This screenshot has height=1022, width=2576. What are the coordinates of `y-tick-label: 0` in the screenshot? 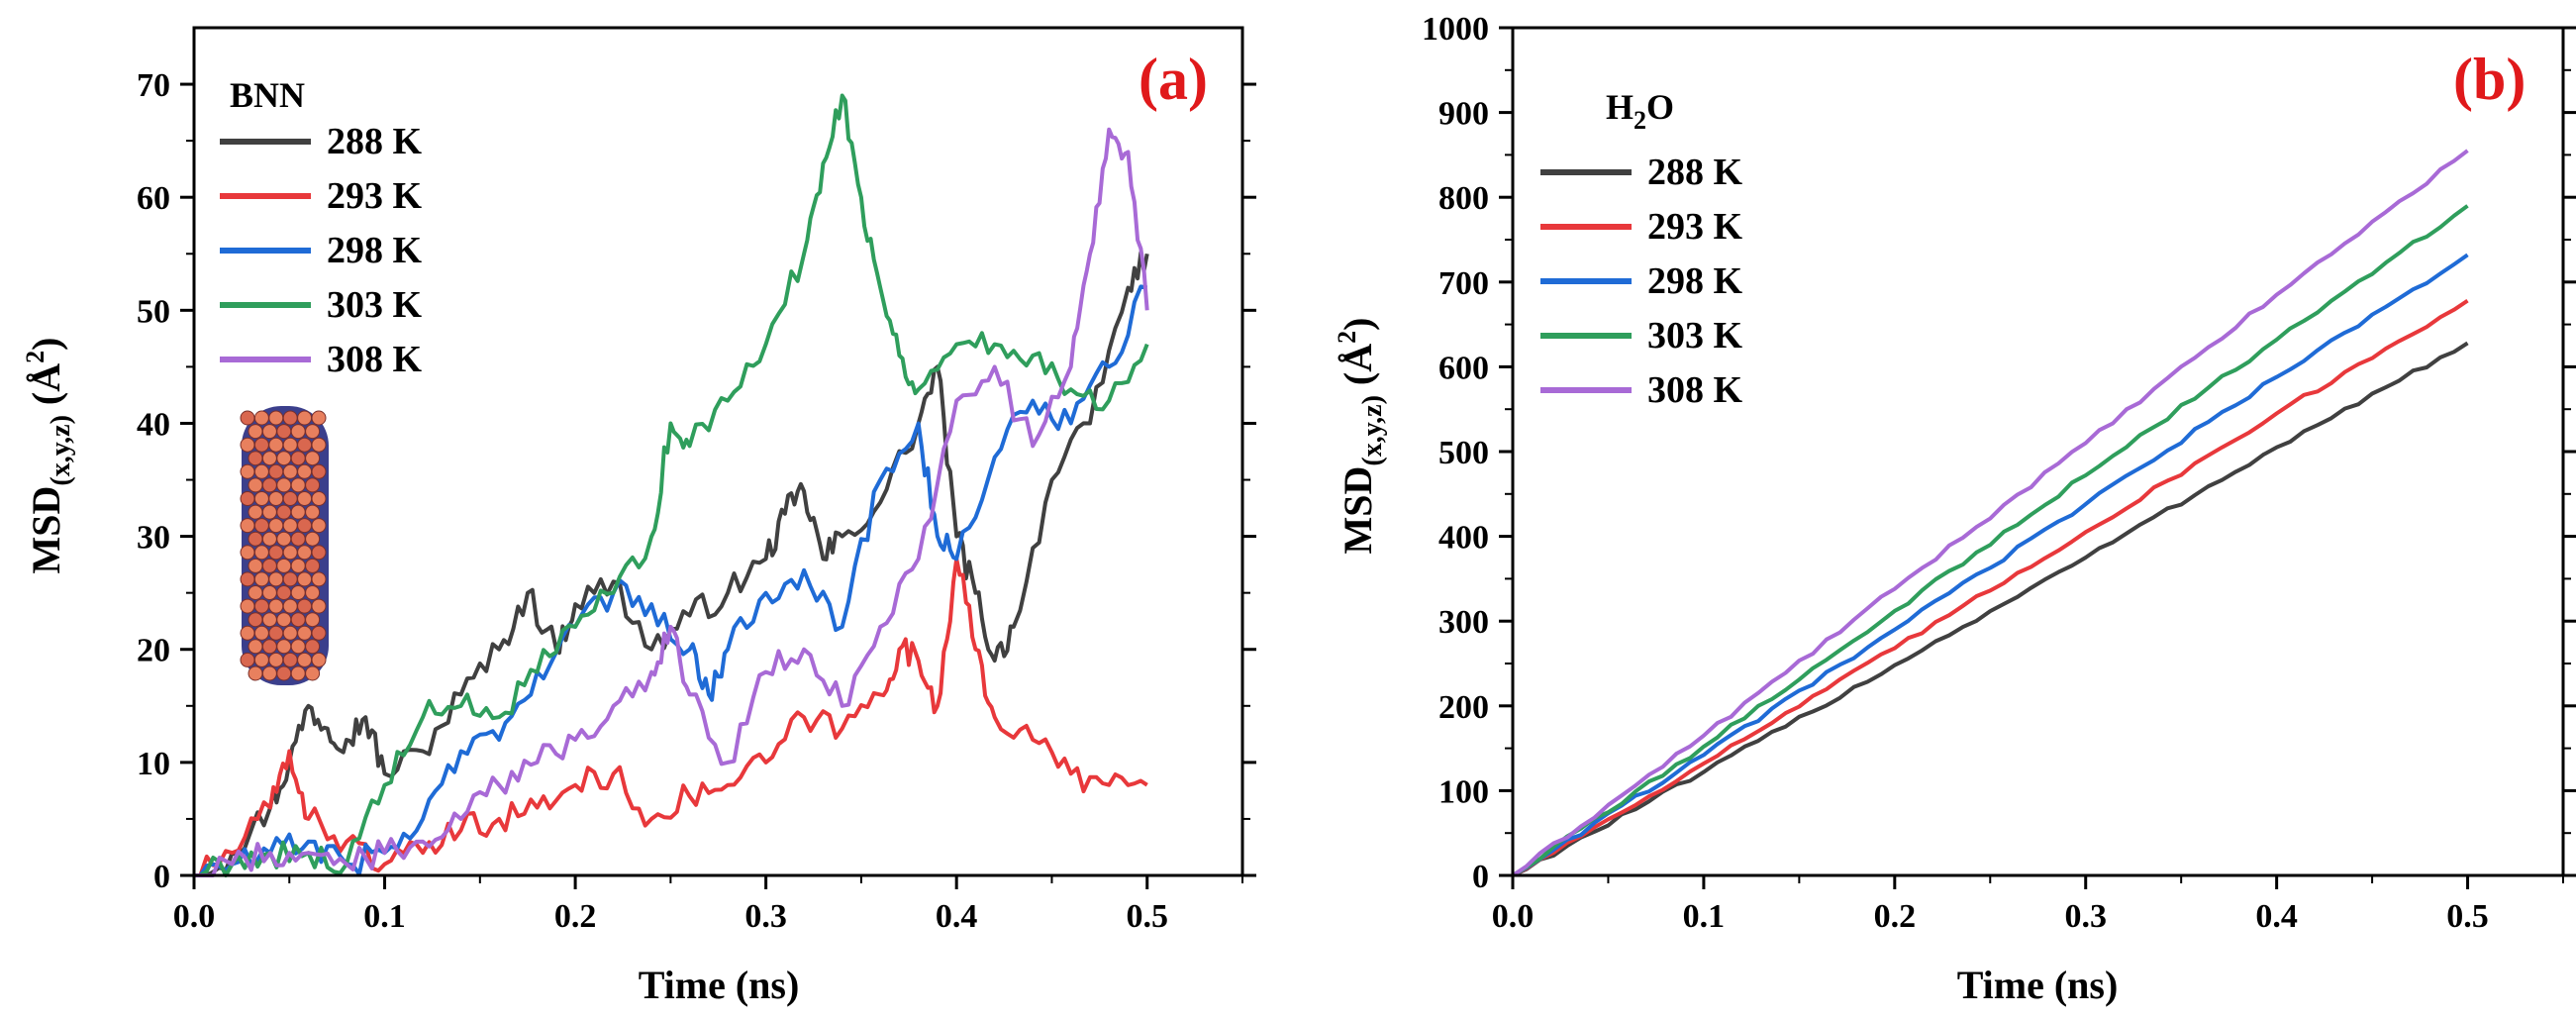 It's located at (1480, 877).